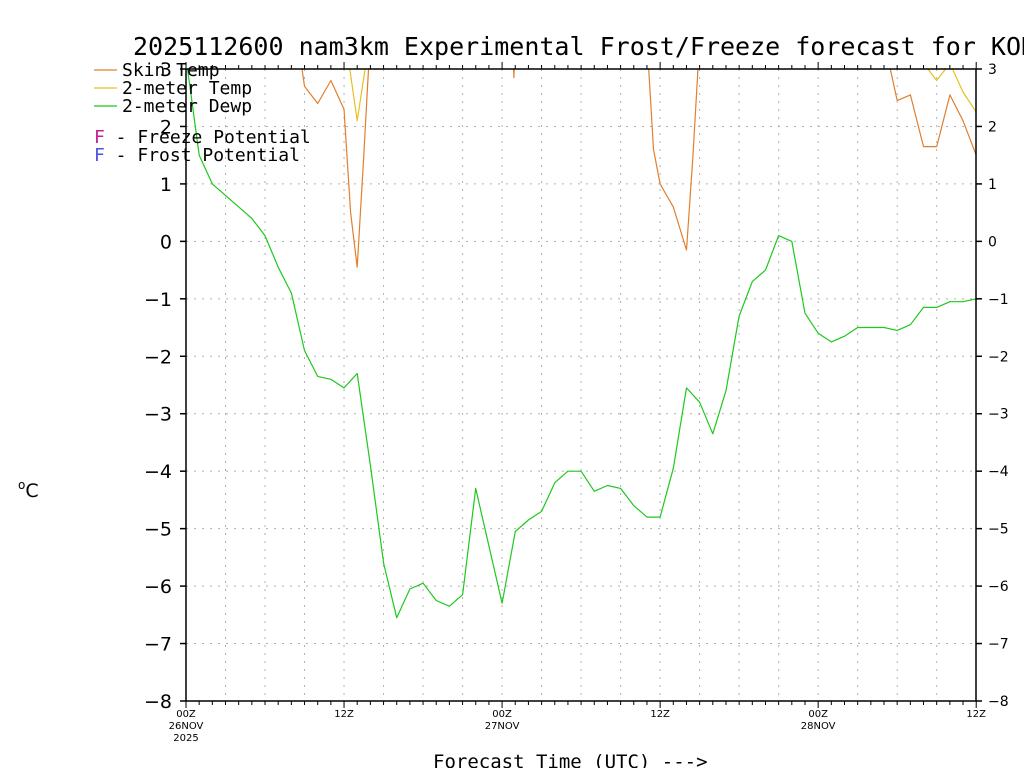 This screenshot has height=768, width=1024. Describe the element at coordinates (186, 726) in the screenshot. I see `x-tick-label: 26NOV` at that location.